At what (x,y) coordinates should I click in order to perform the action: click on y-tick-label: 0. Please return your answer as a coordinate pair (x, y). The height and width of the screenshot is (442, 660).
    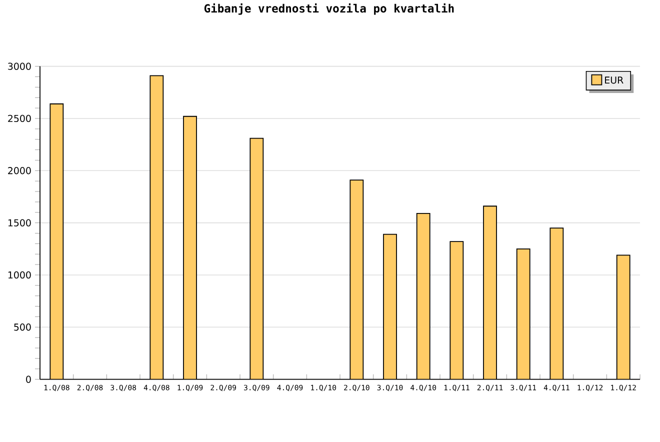
    Looking at the image, I should click on (28, 379).